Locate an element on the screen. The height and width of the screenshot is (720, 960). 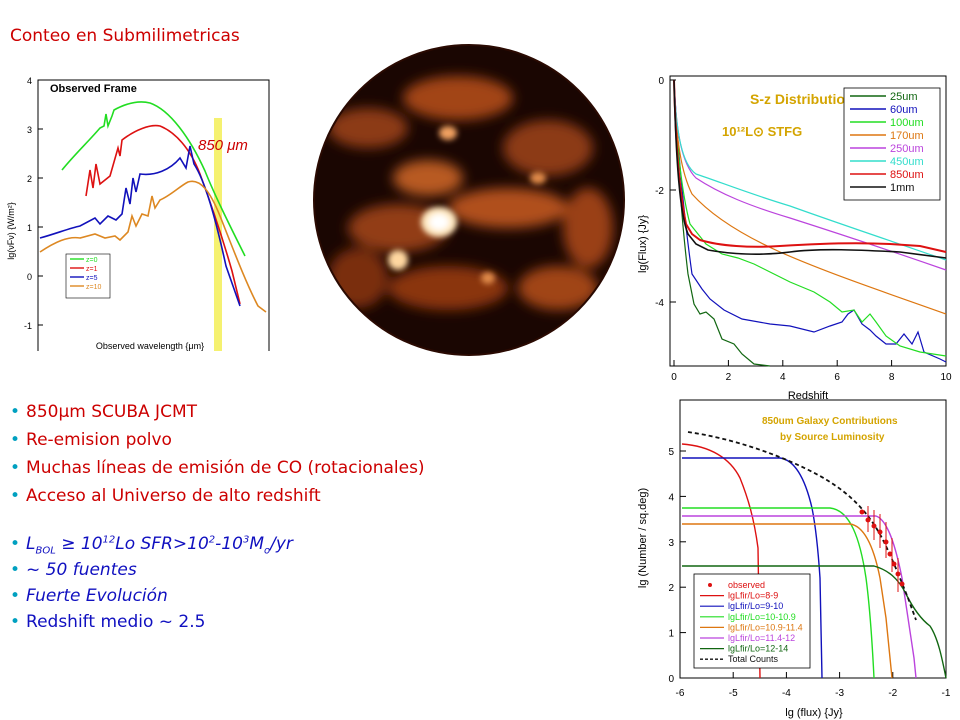
sed-plot-frame is located at coordinates (153, 215).